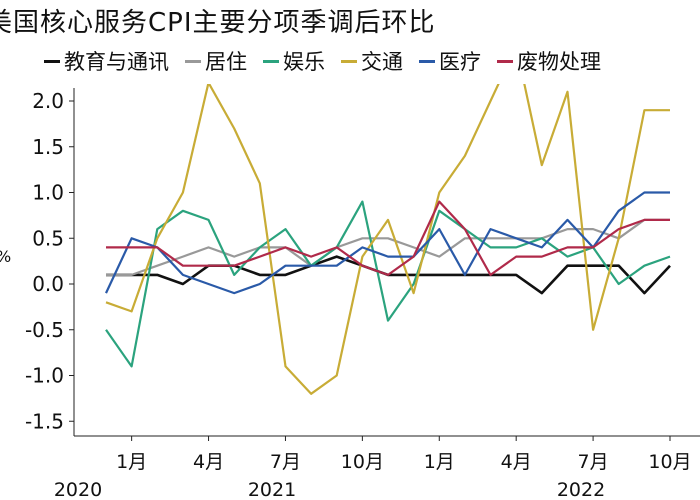 The width and height of the screenshot is (700, 500). I want to click on legend-label: 废物处理, so click(559, 62).